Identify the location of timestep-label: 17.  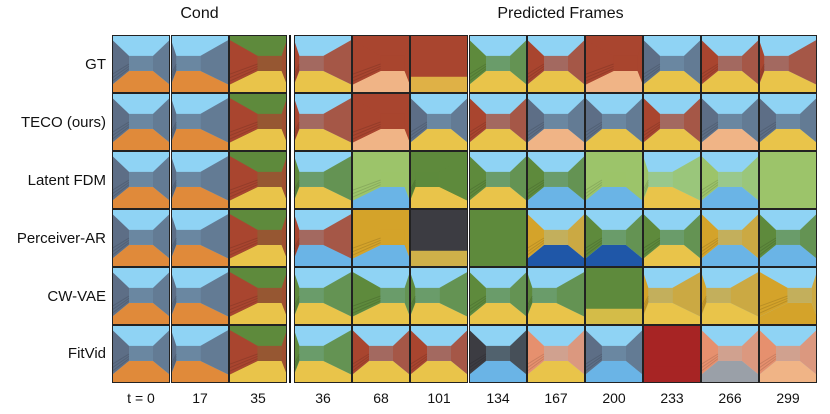
(200, 398).